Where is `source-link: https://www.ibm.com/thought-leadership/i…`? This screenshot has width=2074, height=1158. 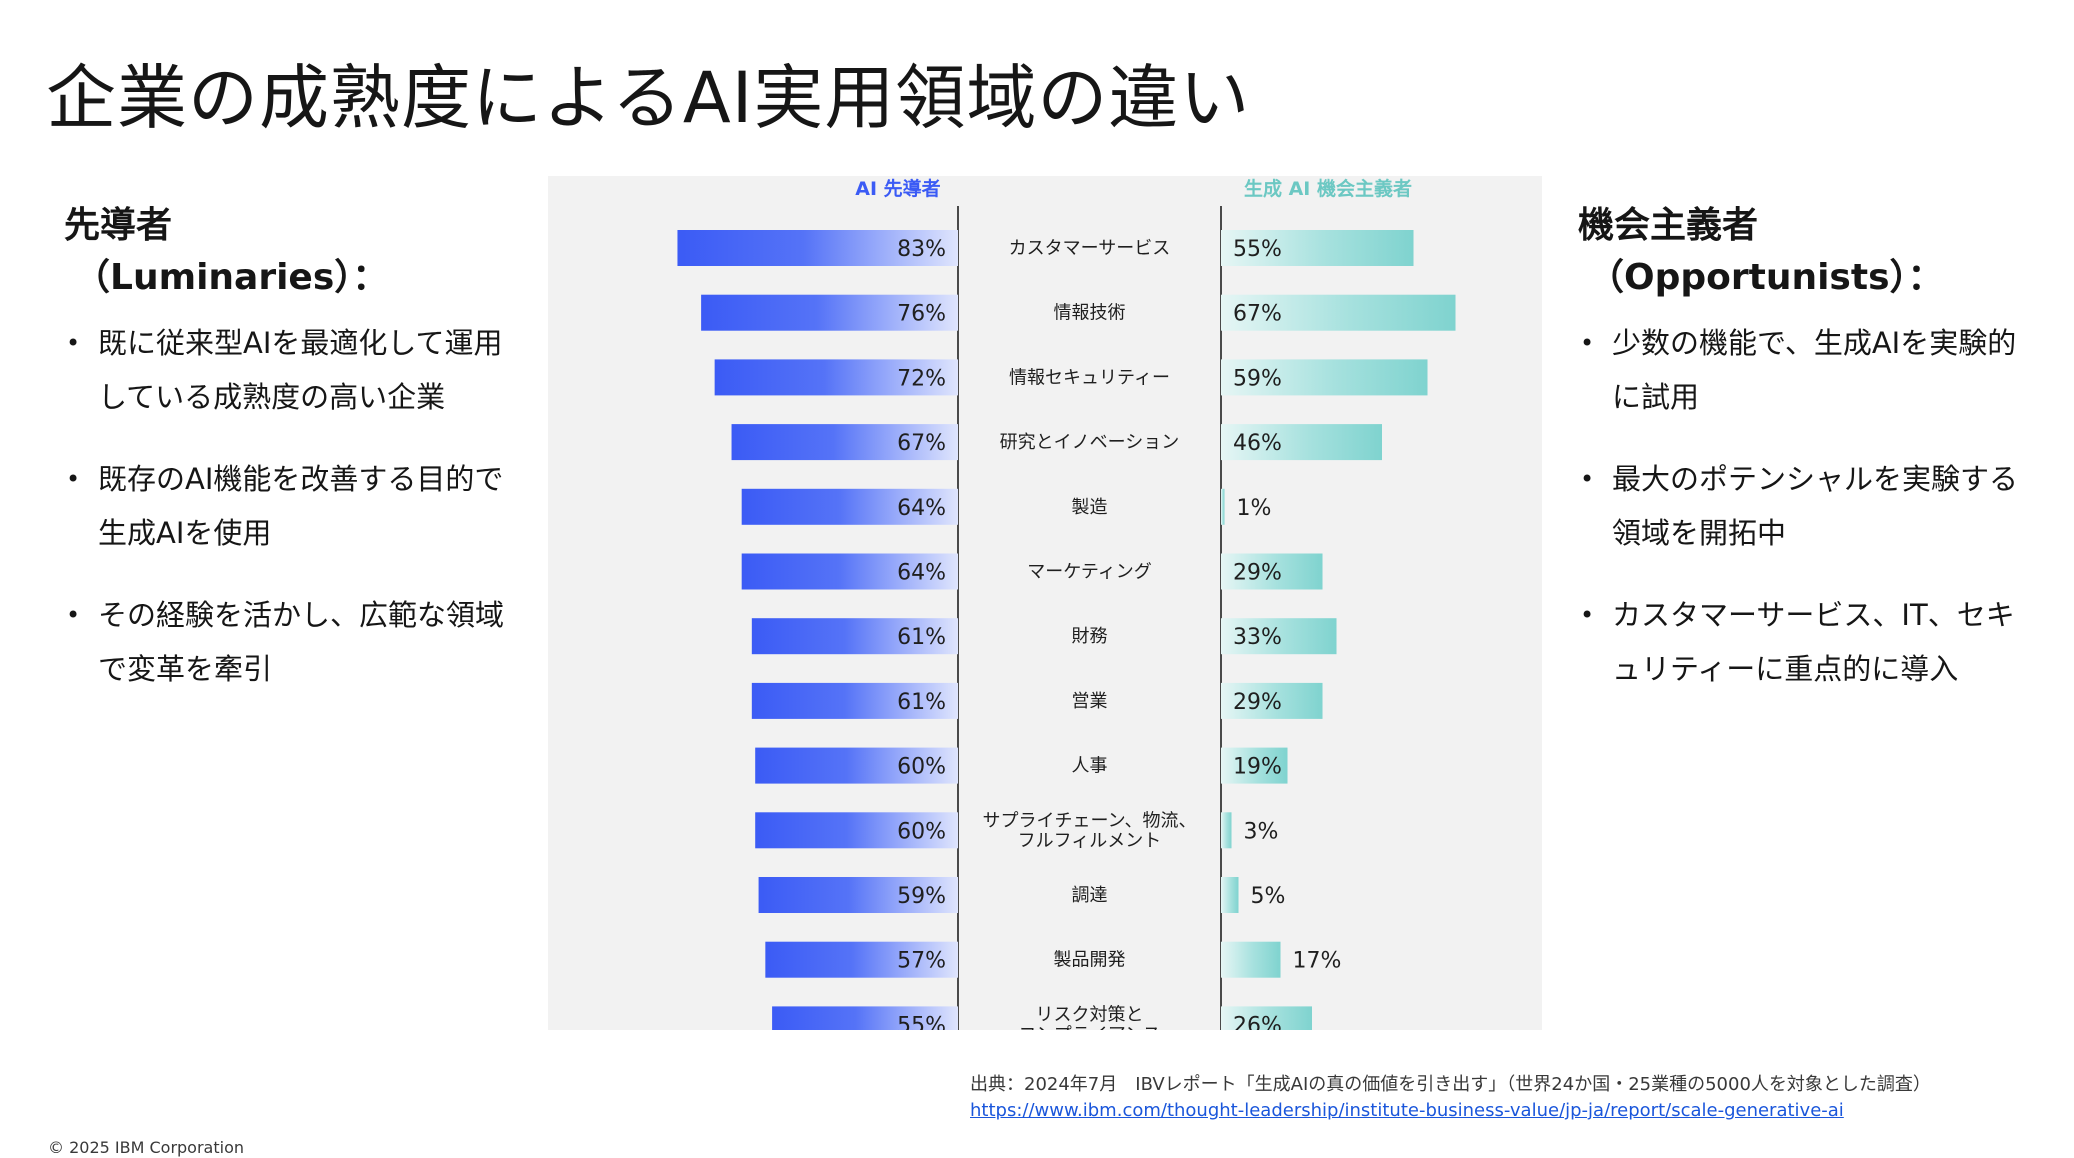 source-link: https://www.ibm.com/thought-leadership/i… is located at coordinates (1407, 1110).